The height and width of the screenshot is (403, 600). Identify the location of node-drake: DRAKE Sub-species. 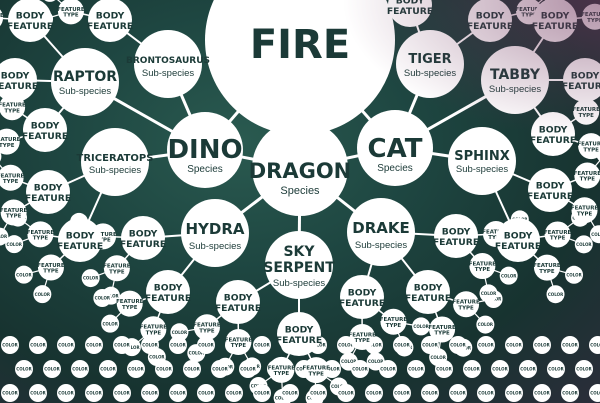
(381, 232).